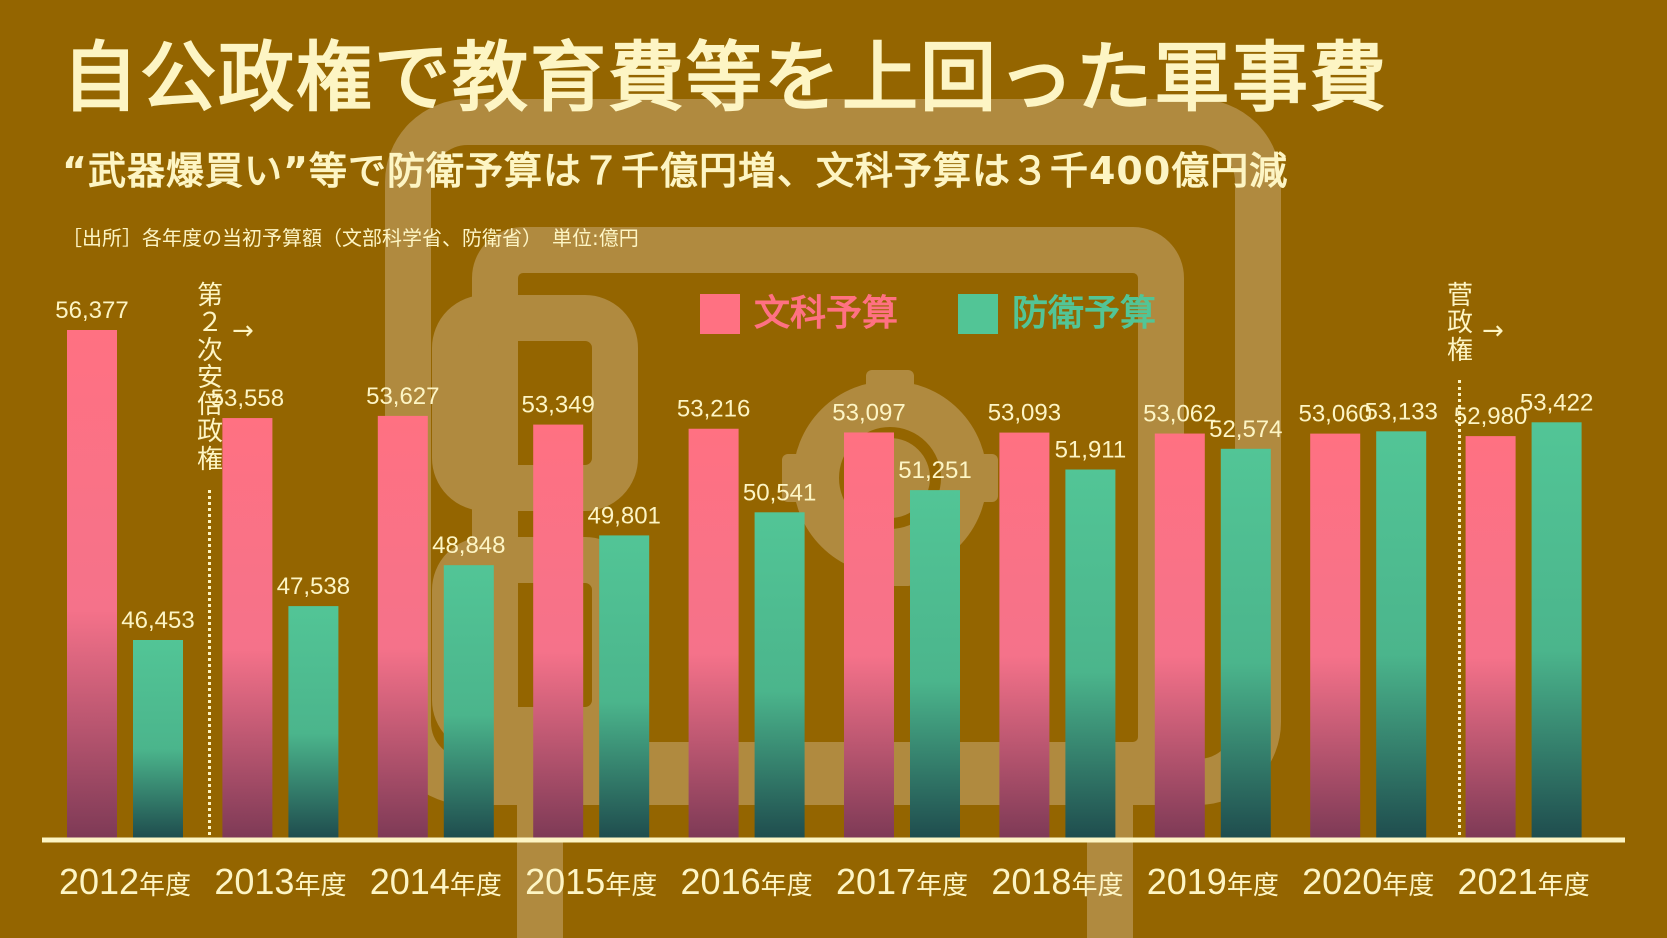 This screenshot has height=938, width=1667. What do you see at coordinates (1245, 429) in the screenshot?
I see `value-label-bouei-2019: 52,574` at bounding box center [1245, 429].